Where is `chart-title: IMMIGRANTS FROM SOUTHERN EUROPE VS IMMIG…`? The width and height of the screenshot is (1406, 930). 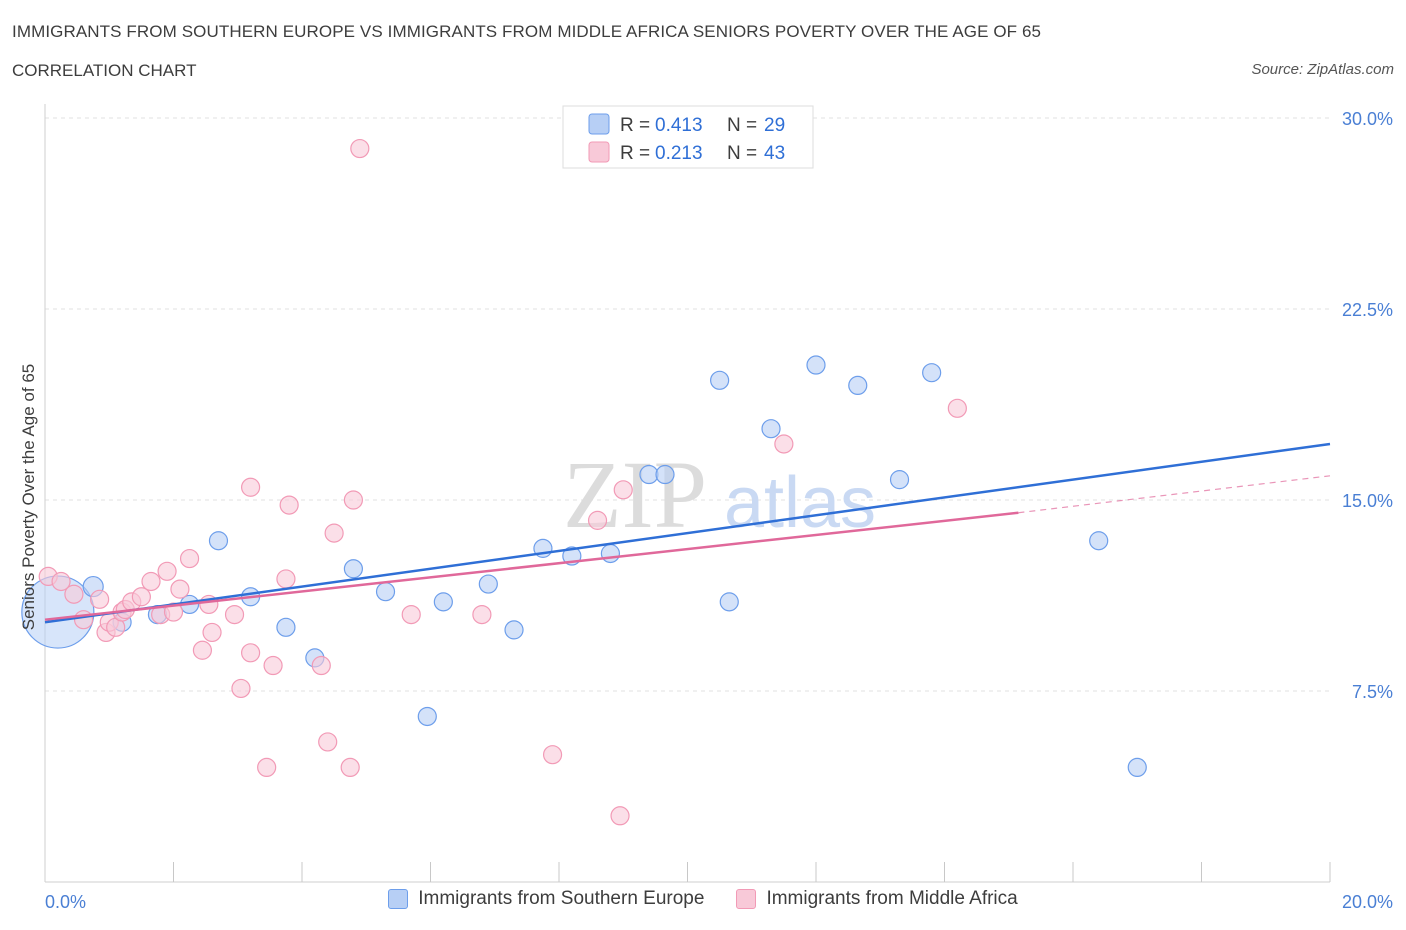
chart-title: IMMIGRANTS FROM SOUTHERN EUROPE VS IMMIG… is located at coordinates (527, 31).